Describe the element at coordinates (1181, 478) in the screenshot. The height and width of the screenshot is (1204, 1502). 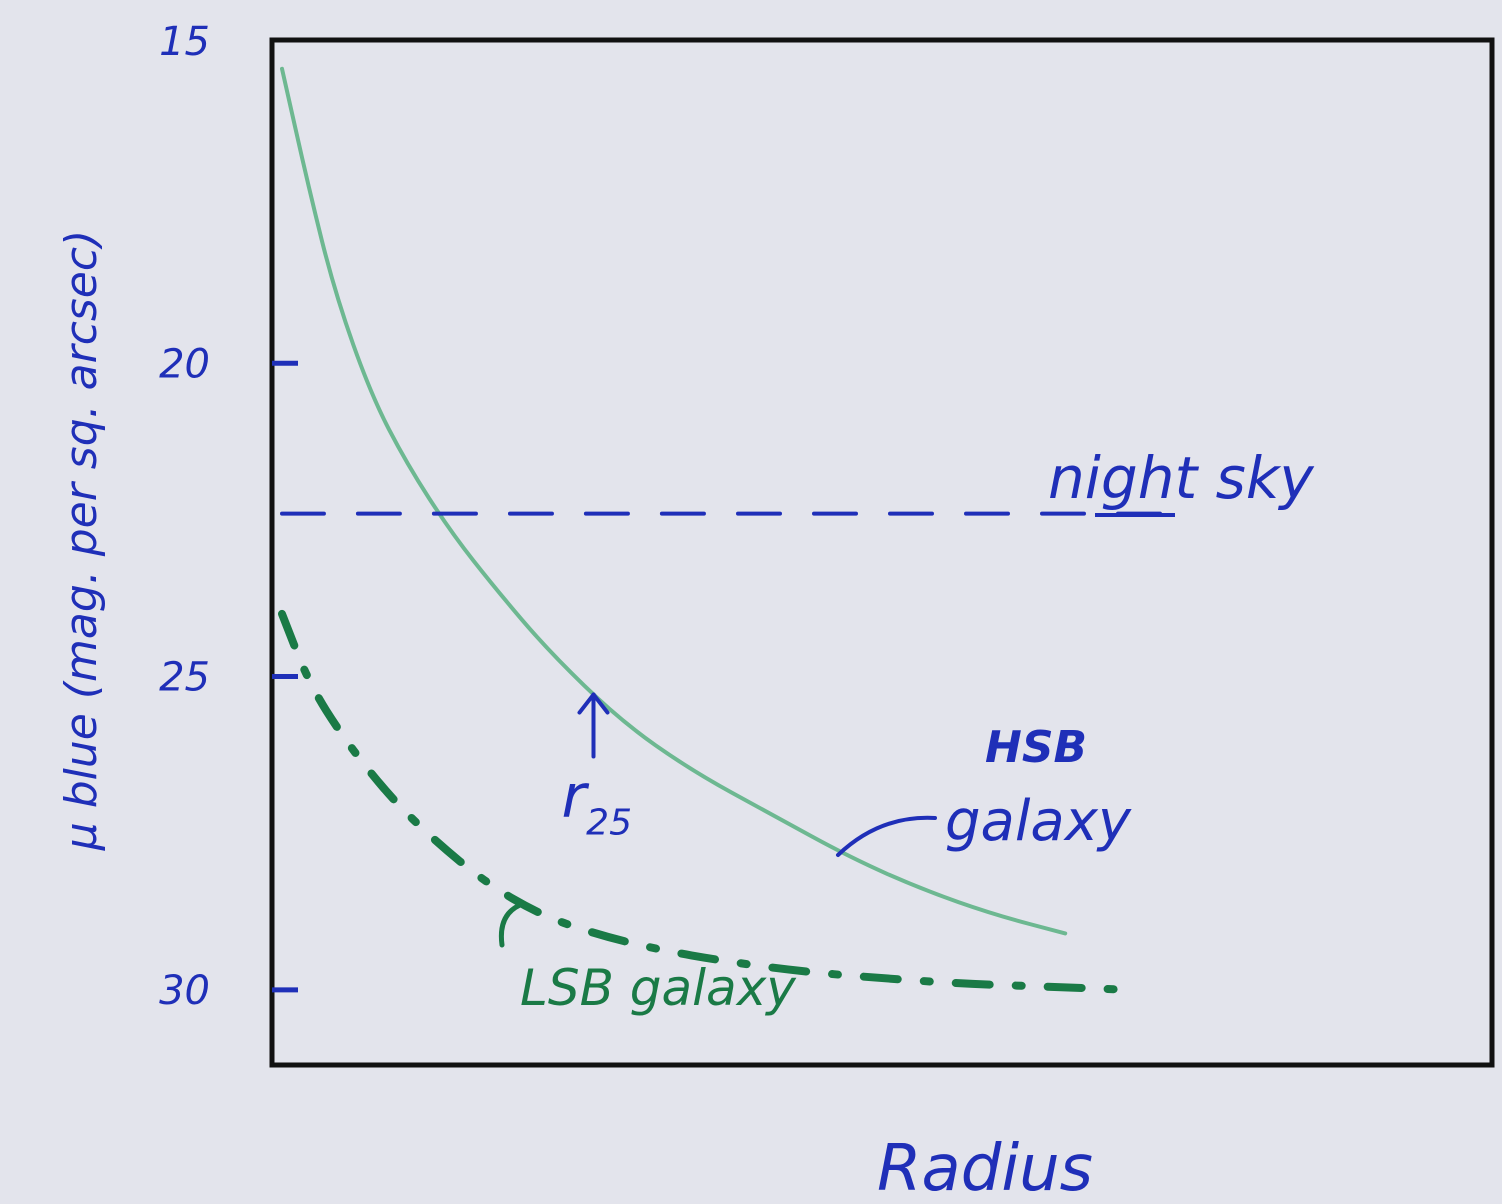
I see `night-sky-label: night sky` at that location.